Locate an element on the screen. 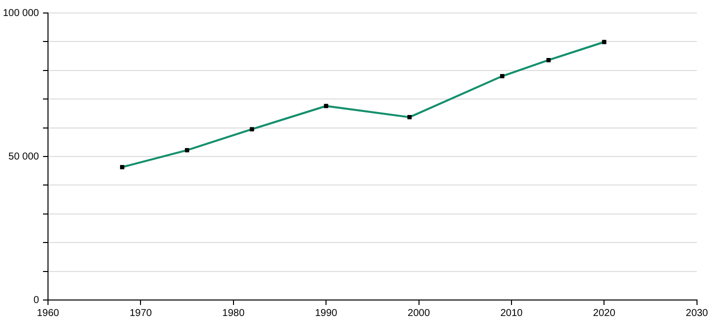 Image resolution: width=710 pixels, height=320 pixels. x-tick-label: 1980 is located at coordinates (233, 313).